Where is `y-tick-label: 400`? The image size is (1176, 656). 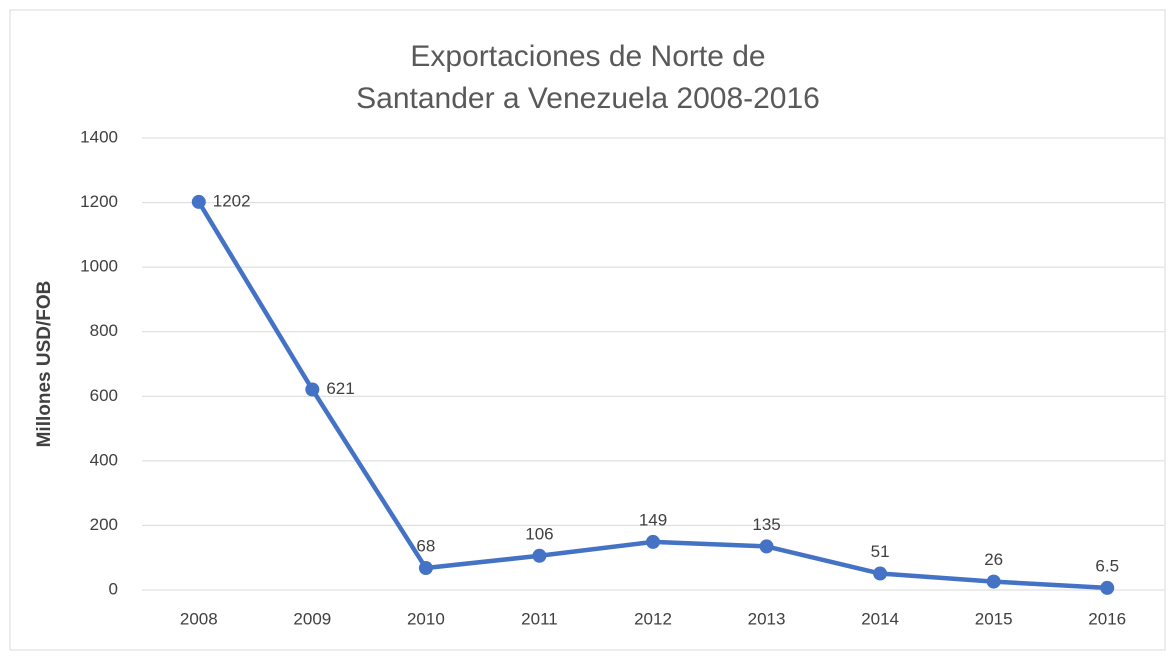 y-tick-label: 400 is located at coordinates (104, 459).